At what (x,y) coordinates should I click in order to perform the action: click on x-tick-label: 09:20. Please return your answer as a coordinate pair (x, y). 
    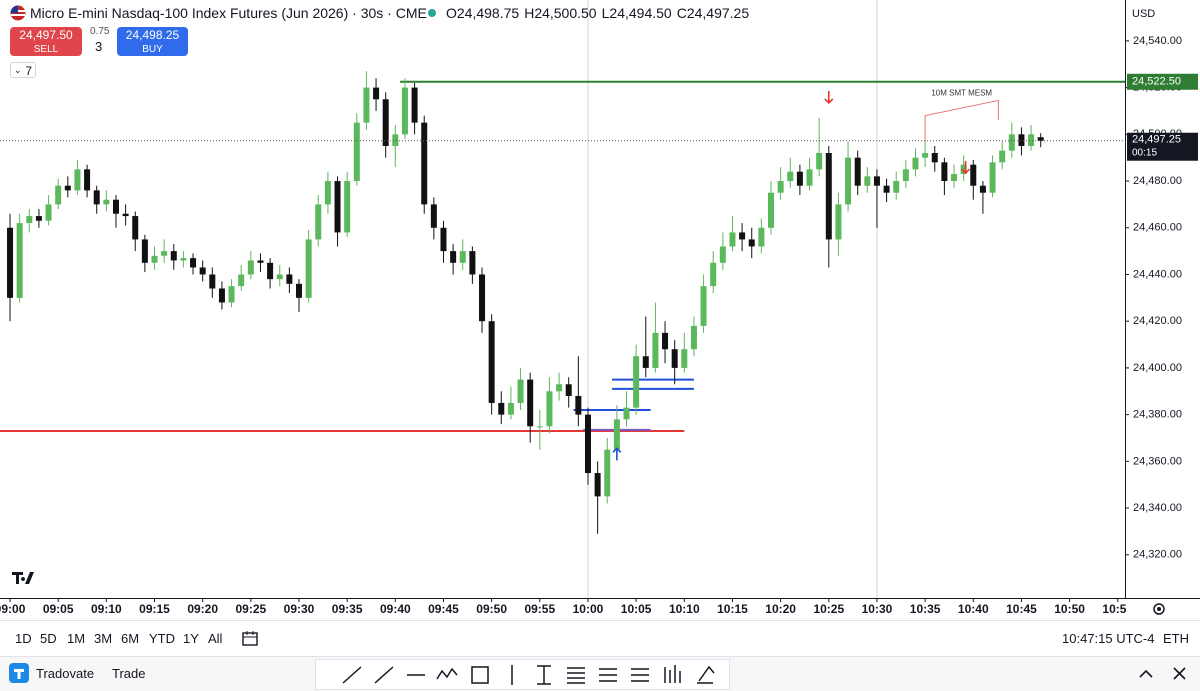
    Looking at the image, I should click on (202, 609).